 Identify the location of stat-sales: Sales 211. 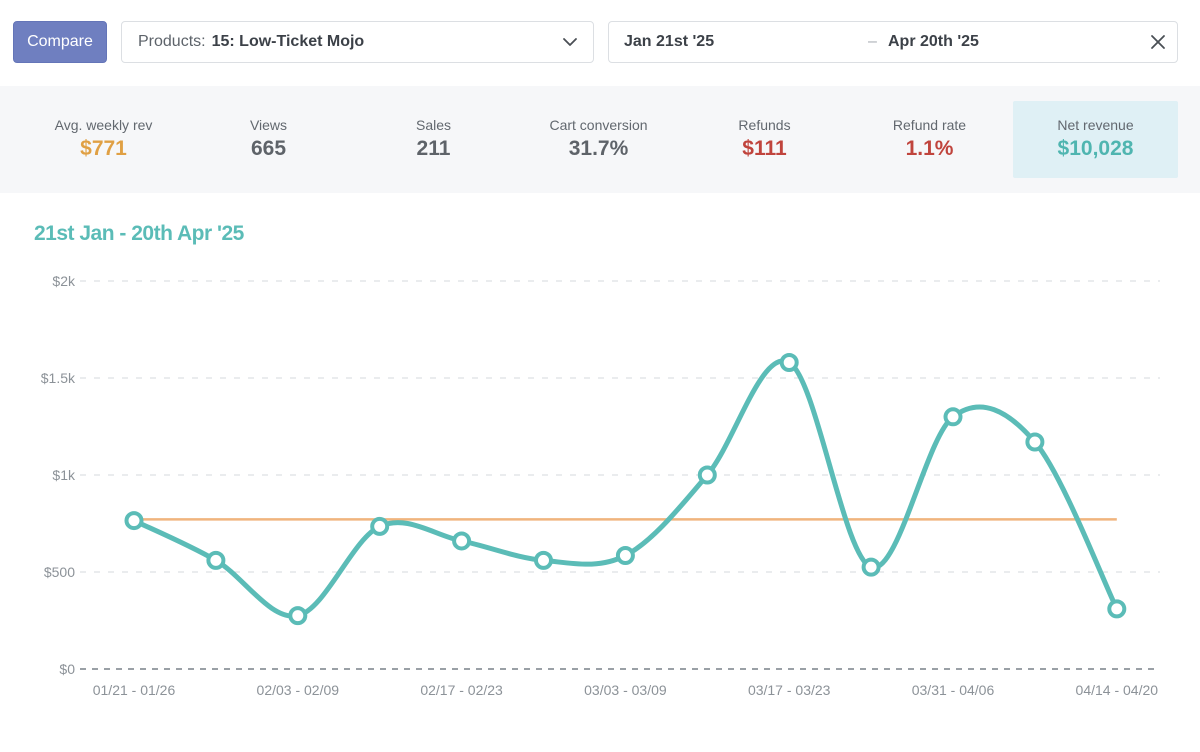
(433, 139).